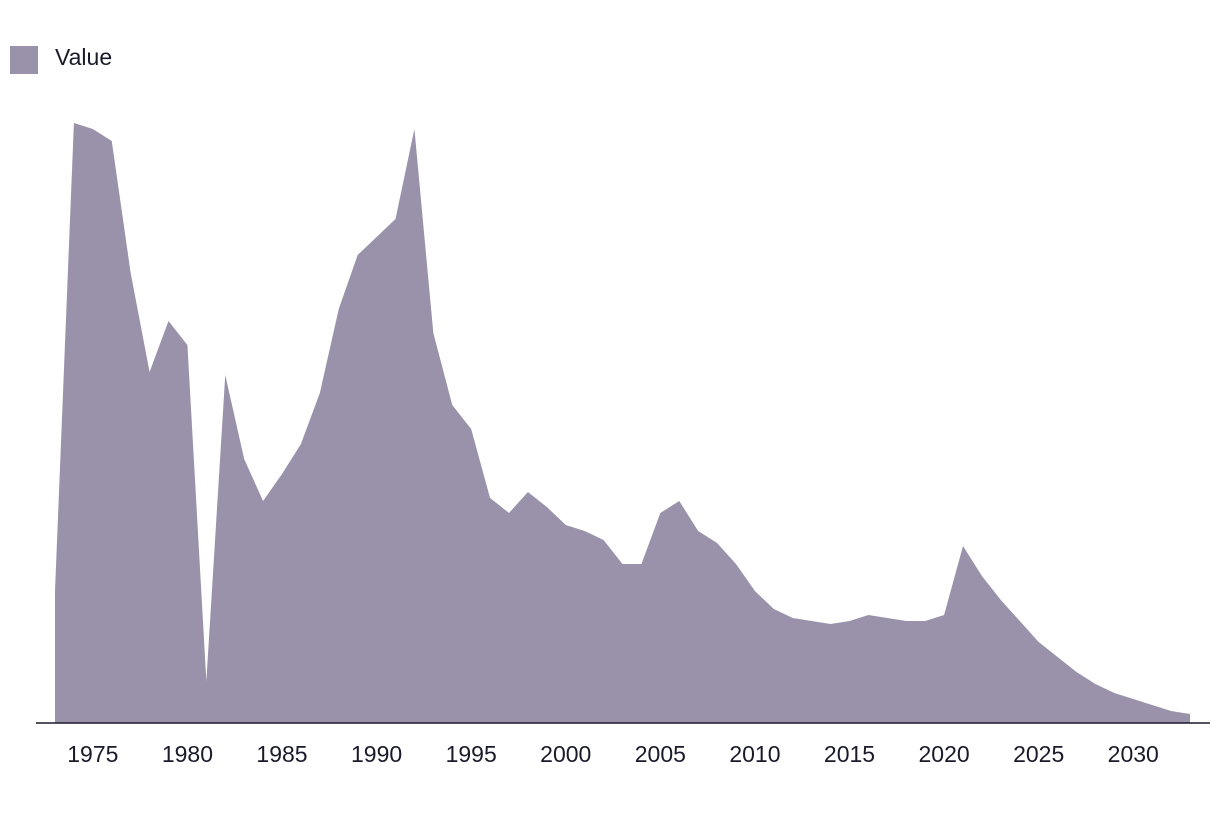  I want to click on x-tick-label: 2005, so click(660, 754).